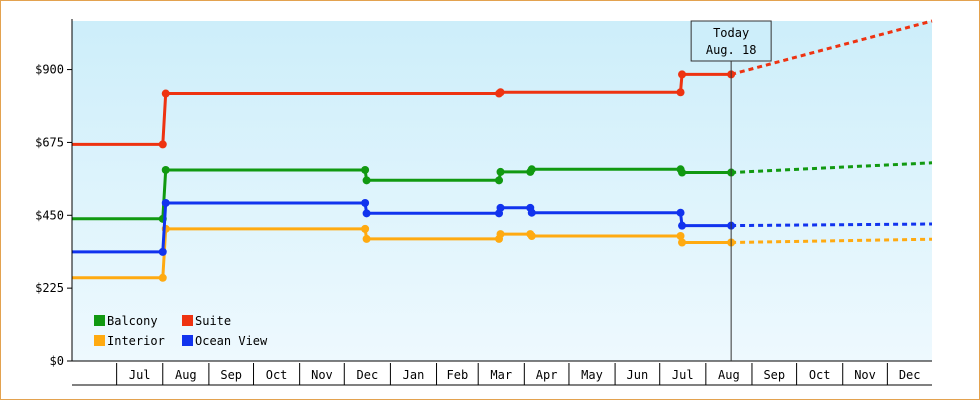 This screenshot has width=980, height=400. What do you see at coordinates (832, 240) in the screenshot?
I see `forecast-line-interior` at bounding box center [832, 240].